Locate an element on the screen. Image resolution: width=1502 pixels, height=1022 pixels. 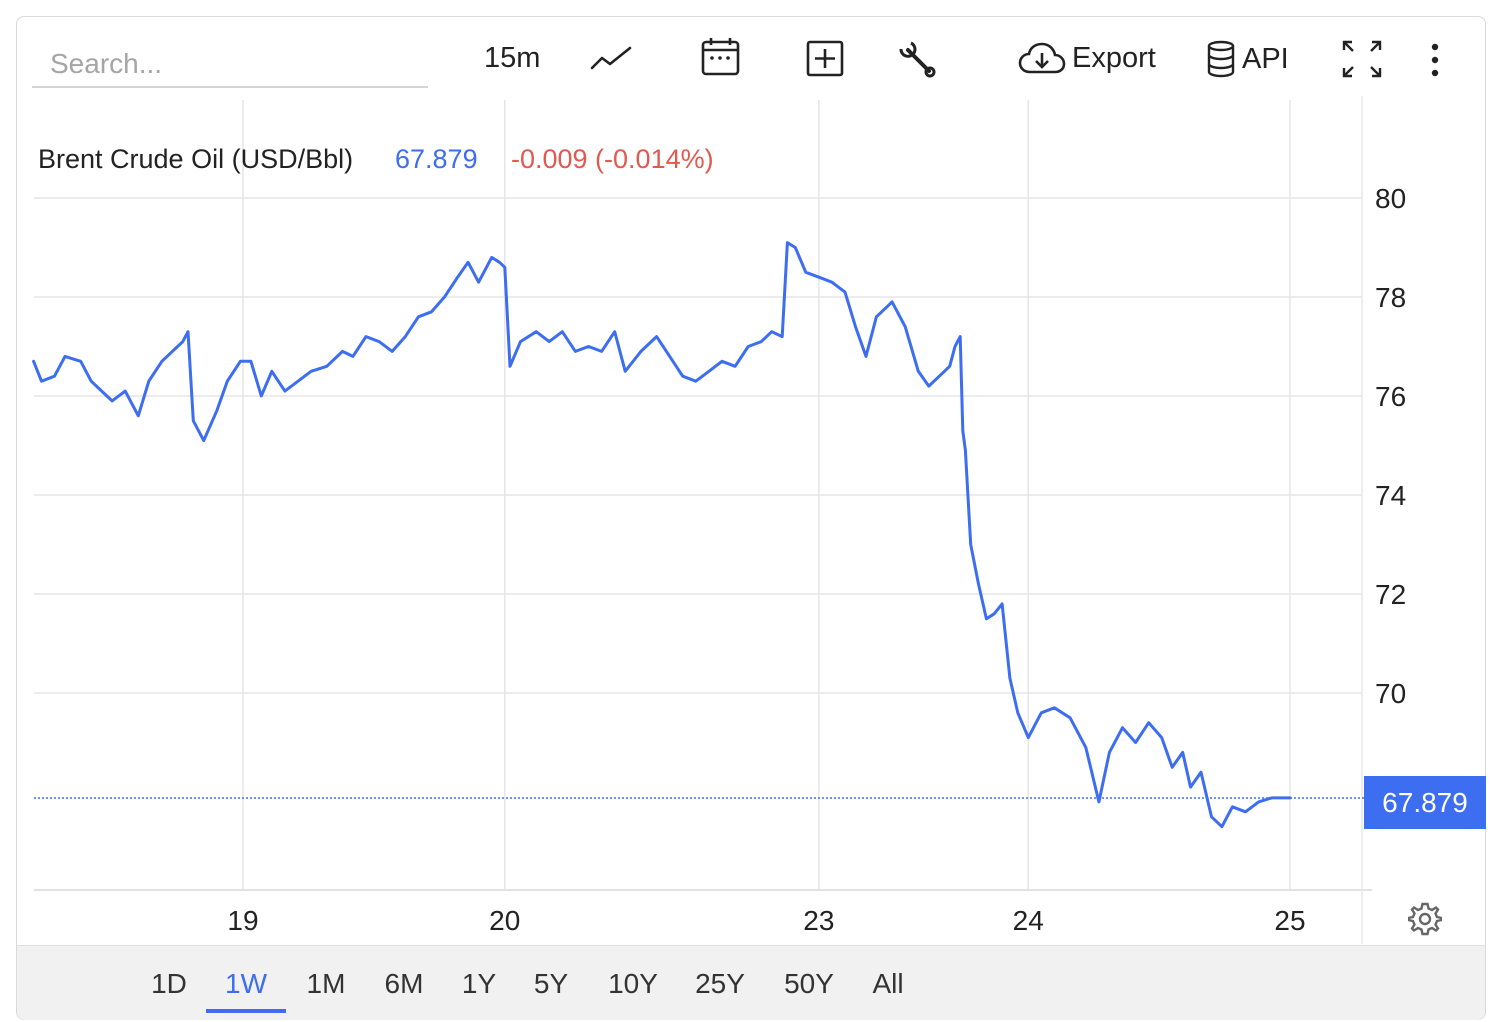
date-range-button is located at coordinates (721, 57).